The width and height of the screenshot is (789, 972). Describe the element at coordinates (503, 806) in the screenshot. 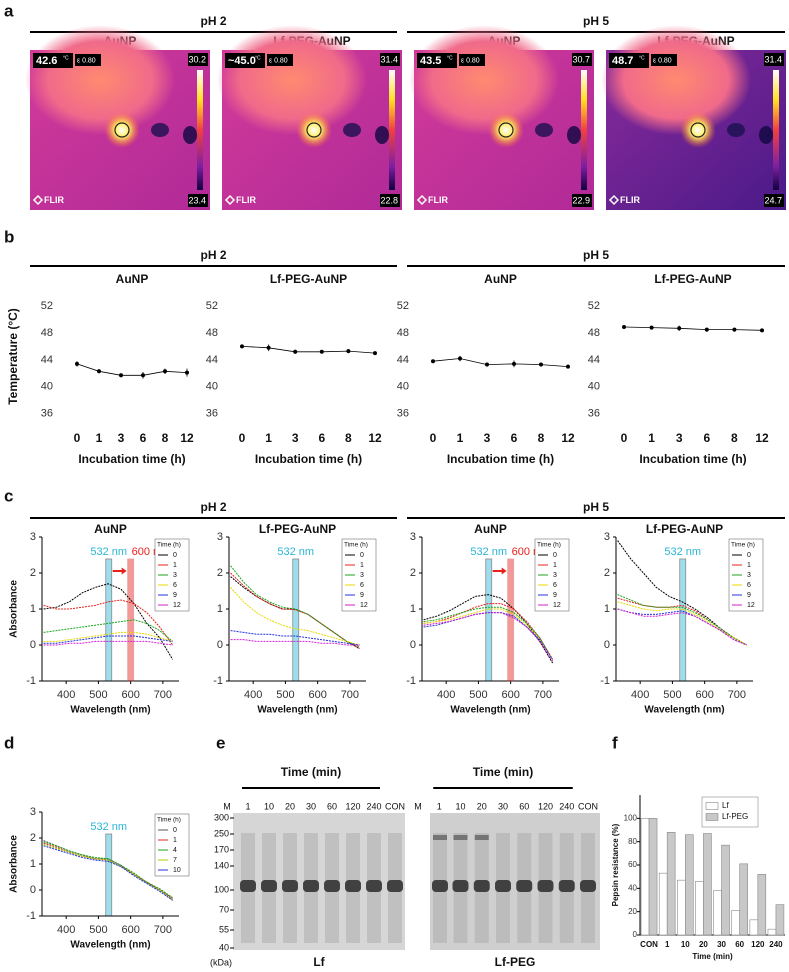

I see `lane-label: 30` at that location.